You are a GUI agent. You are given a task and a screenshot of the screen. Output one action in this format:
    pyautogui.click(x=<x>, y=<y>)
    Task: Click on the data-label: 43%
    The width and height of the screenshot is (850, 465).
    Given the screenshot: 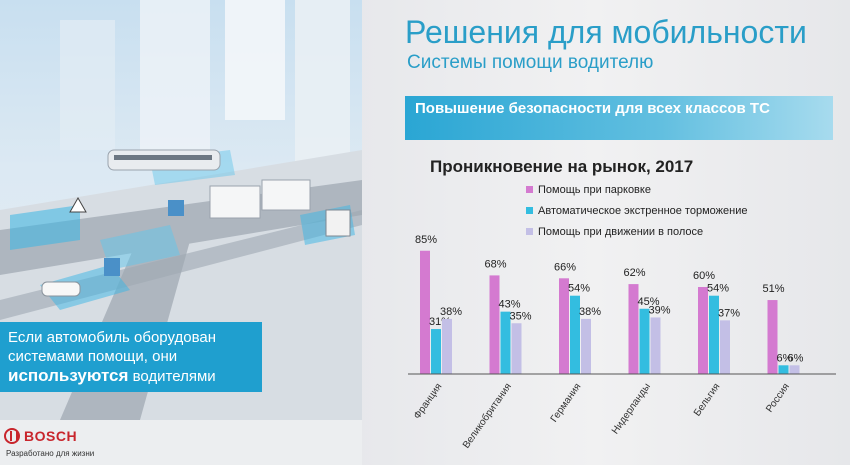 What is the action you would take?
    pyautogui.click(x=510, y=305)
    